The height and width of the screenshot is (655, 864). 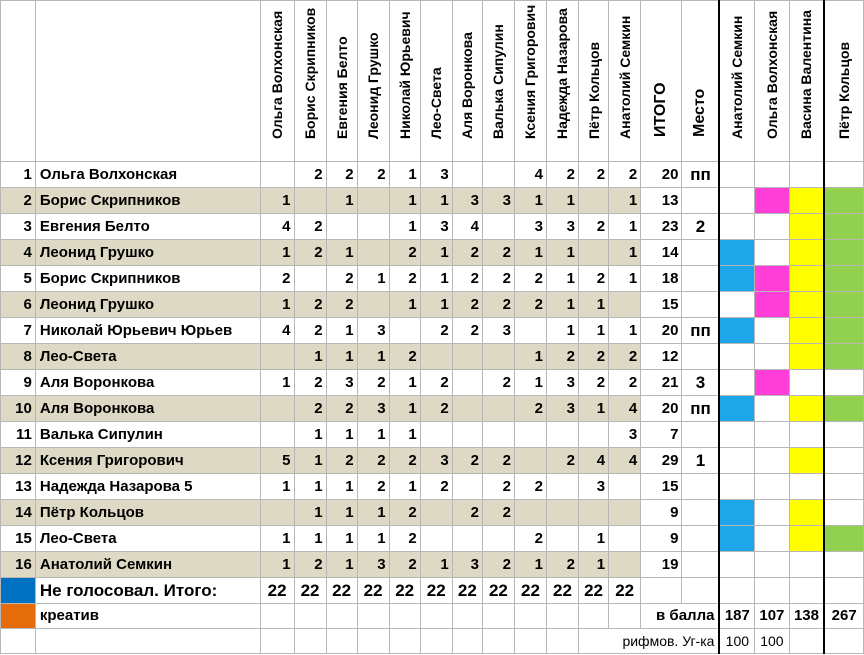 I want to click on row-number: 9, so click(x=18, y=382).